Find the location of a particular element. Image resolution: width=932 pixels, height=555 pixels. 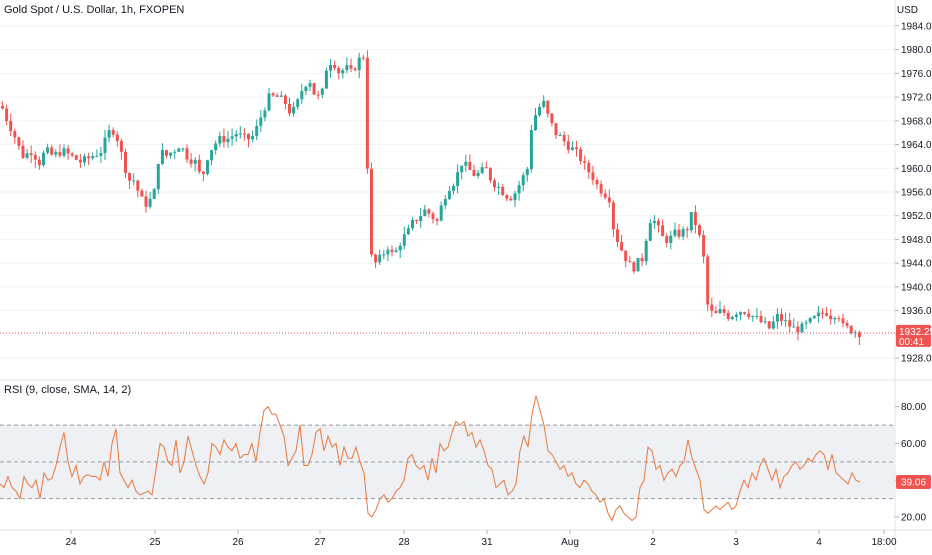

rsi-legend: RSI (9, close, SMA, 14, 2) is located at coordinates (68, 390).